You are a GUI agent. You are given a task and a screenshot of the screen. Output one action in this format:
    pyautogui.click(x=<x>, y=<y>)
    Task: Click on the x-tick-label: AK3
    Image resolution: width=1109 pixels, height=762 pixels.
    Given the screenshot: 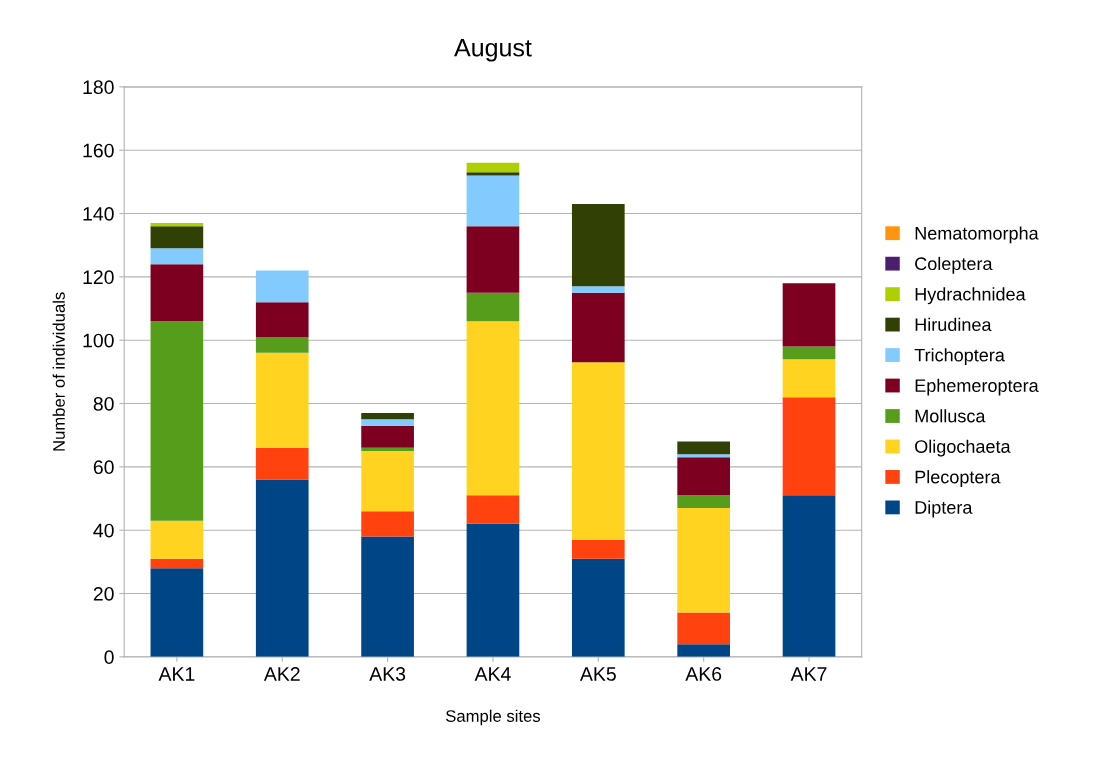 What is the action you would take?
    pyautogui.click(x=387, y=674)
    